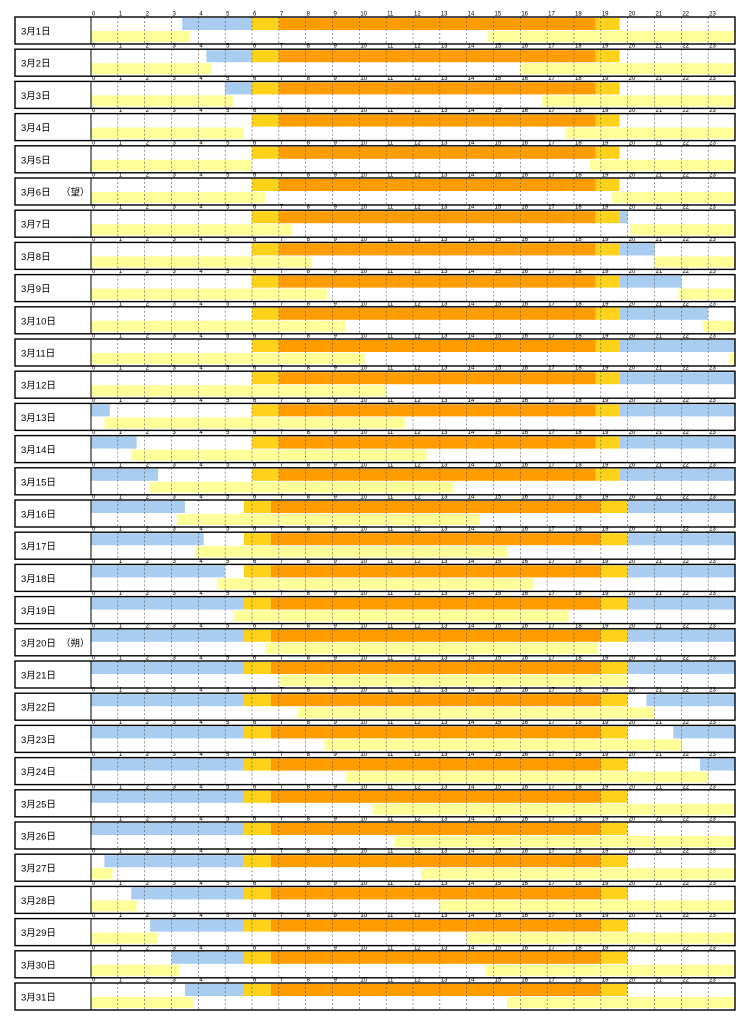  What do you see at coordinates (38, 482) in the screenshot?
I see `date-label: 3月15日` at bounding box center [38, 482].